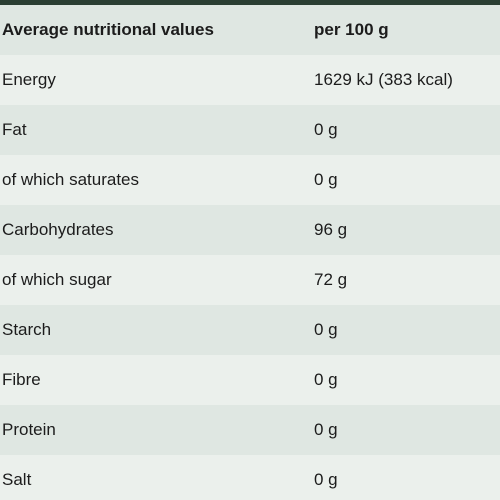 This screenshot has height=500, width=500. Describe the element at coordinates (383, 79) in the screenshot. I see `nutrient-value: 1629 kJ (383 kcal)` at that location.